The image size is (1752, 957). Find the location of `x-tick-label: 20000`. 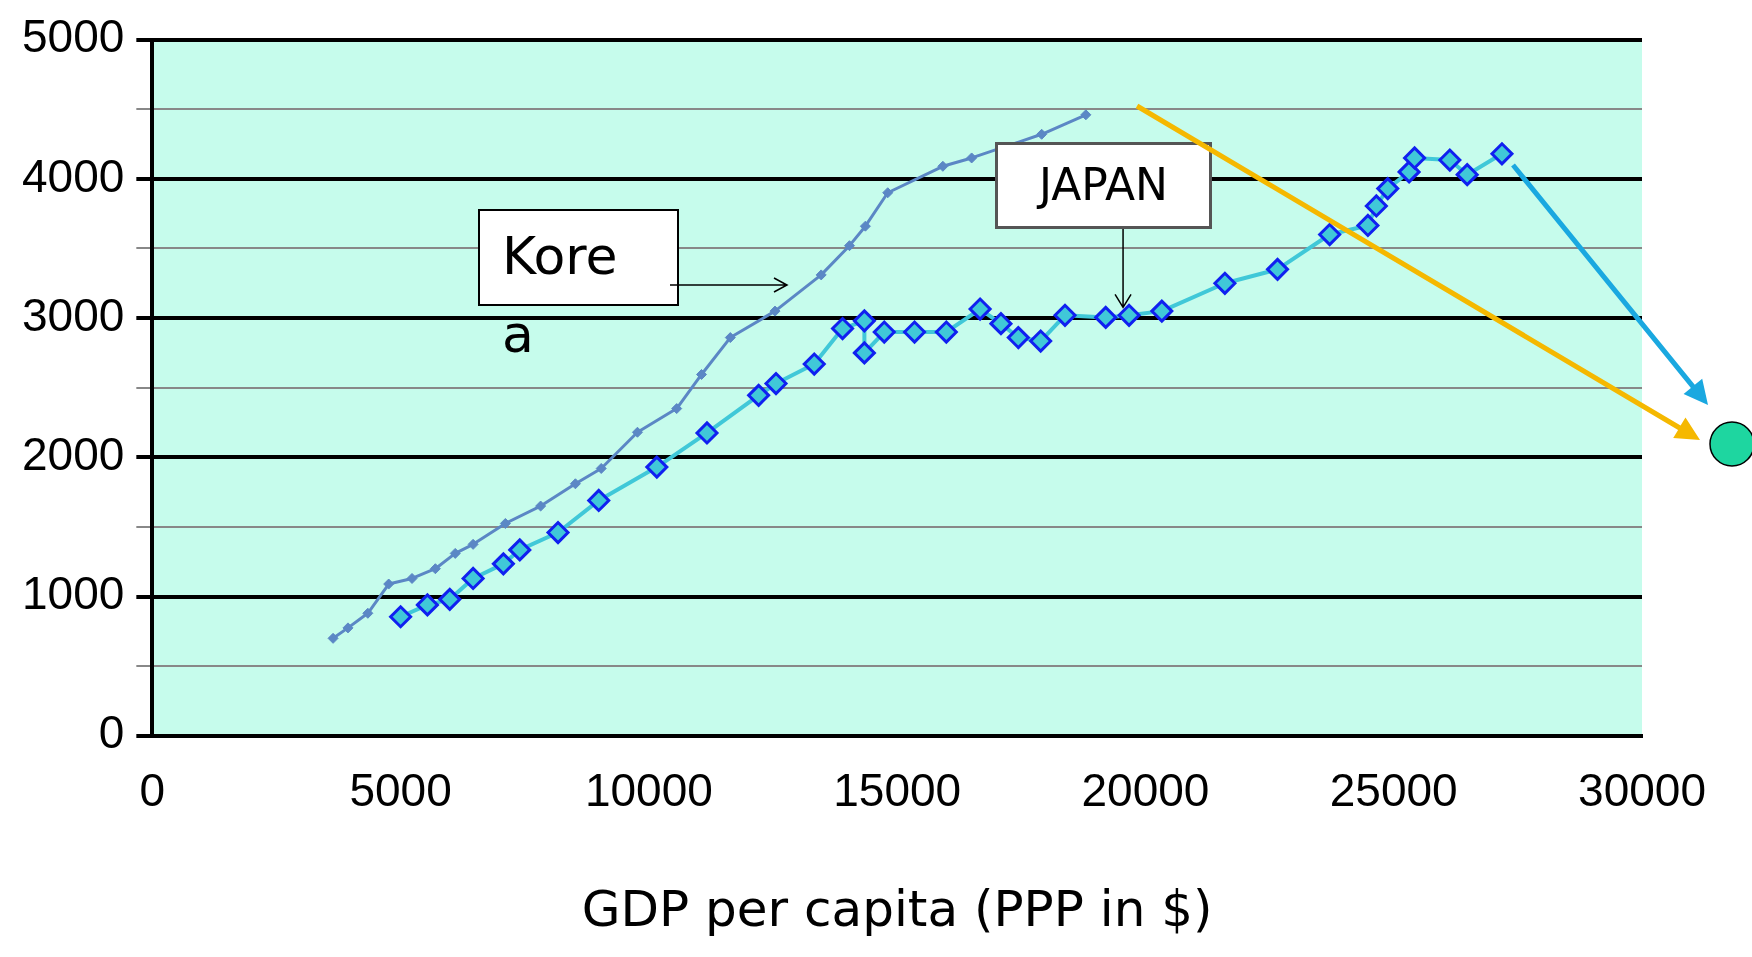

x-tick-label: 20000 is located at coordinates (1145, 790).